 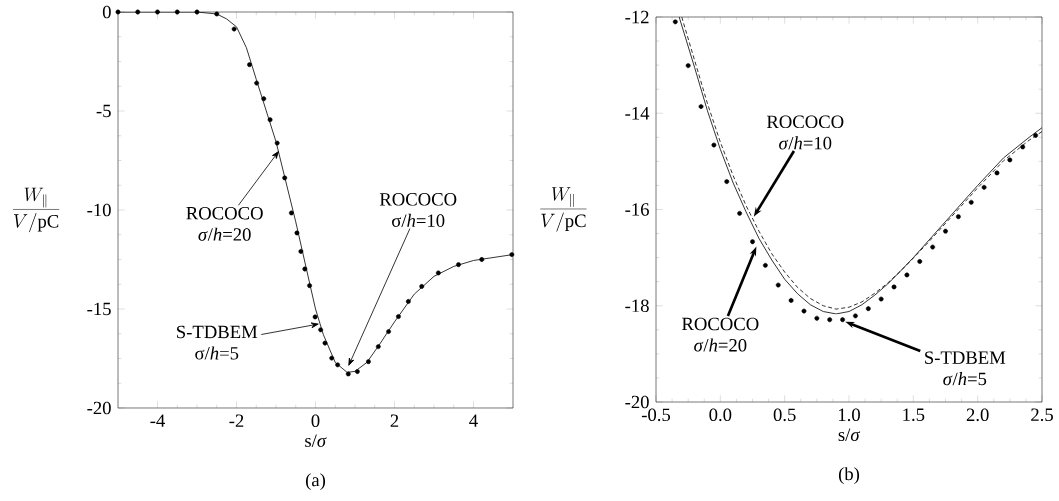 I want to click on y-tick-label: -16, so click(x=637, y=209).